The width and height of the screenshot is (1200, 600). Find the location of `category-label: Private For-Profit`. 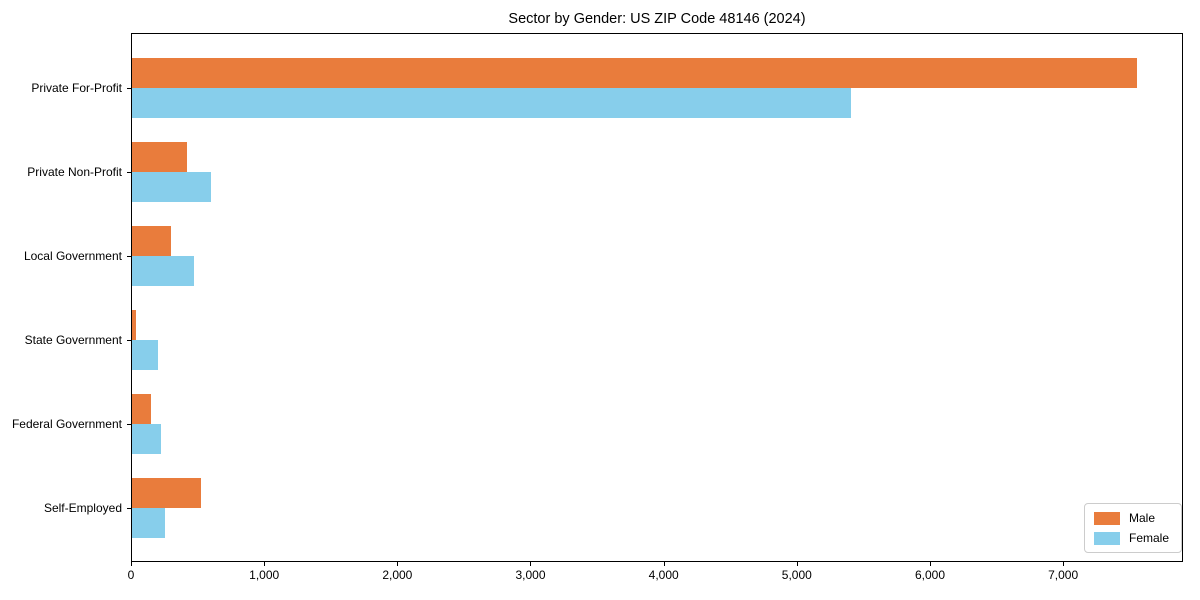

category-label: Private For-Profit is located at coordinates (76, 87).